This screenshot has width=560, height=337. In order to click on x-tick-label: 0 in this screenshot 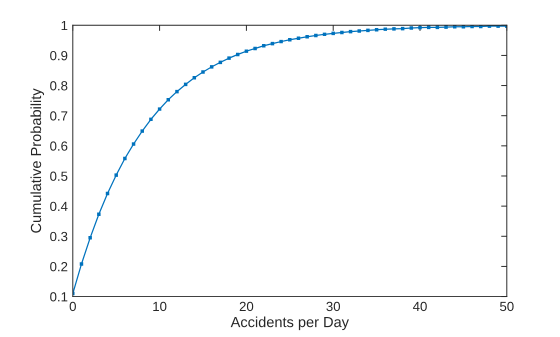, I will do `click(73, 307)`.